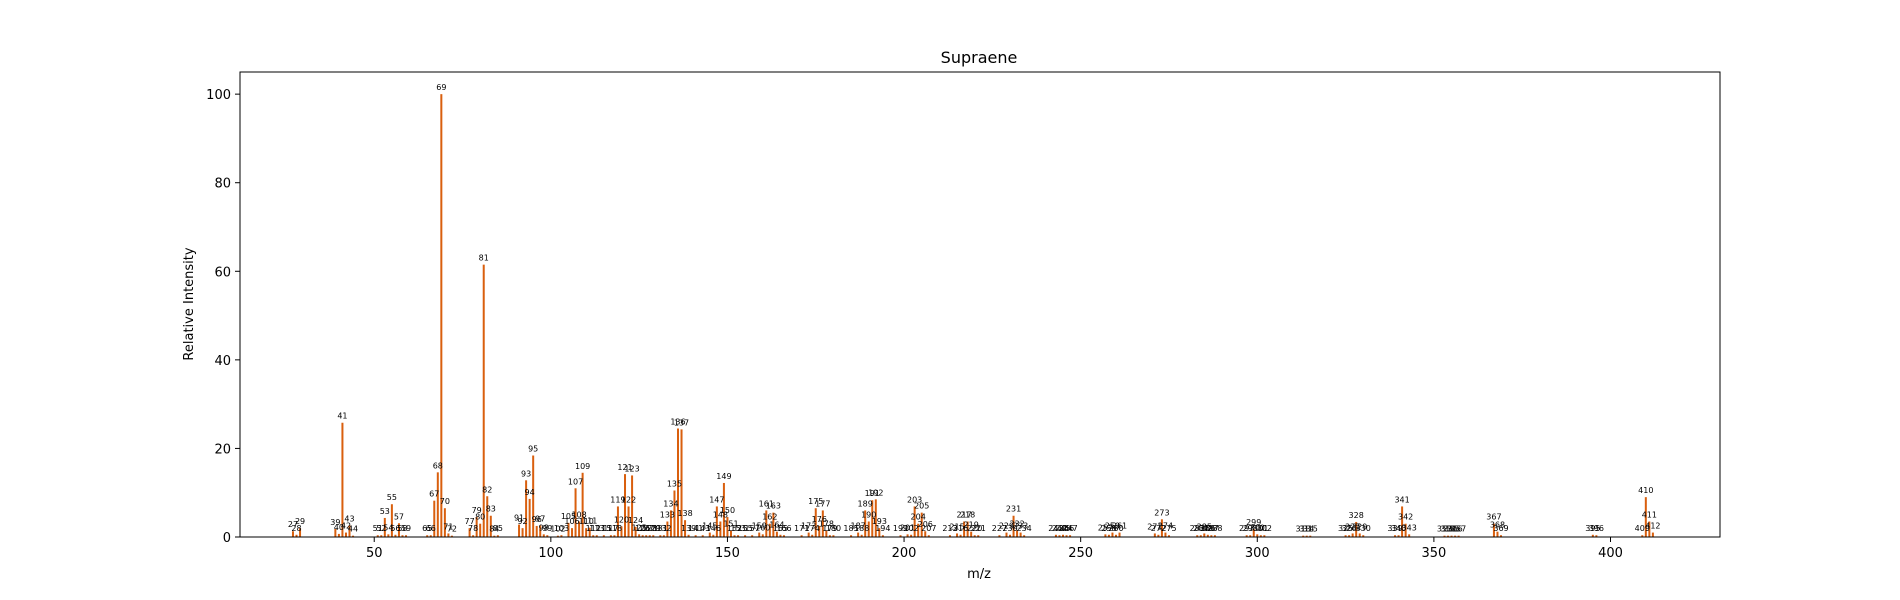 This screenshot has width=1900, height=600. I want to click on peak-label-298: 298, so click(1250, 528).